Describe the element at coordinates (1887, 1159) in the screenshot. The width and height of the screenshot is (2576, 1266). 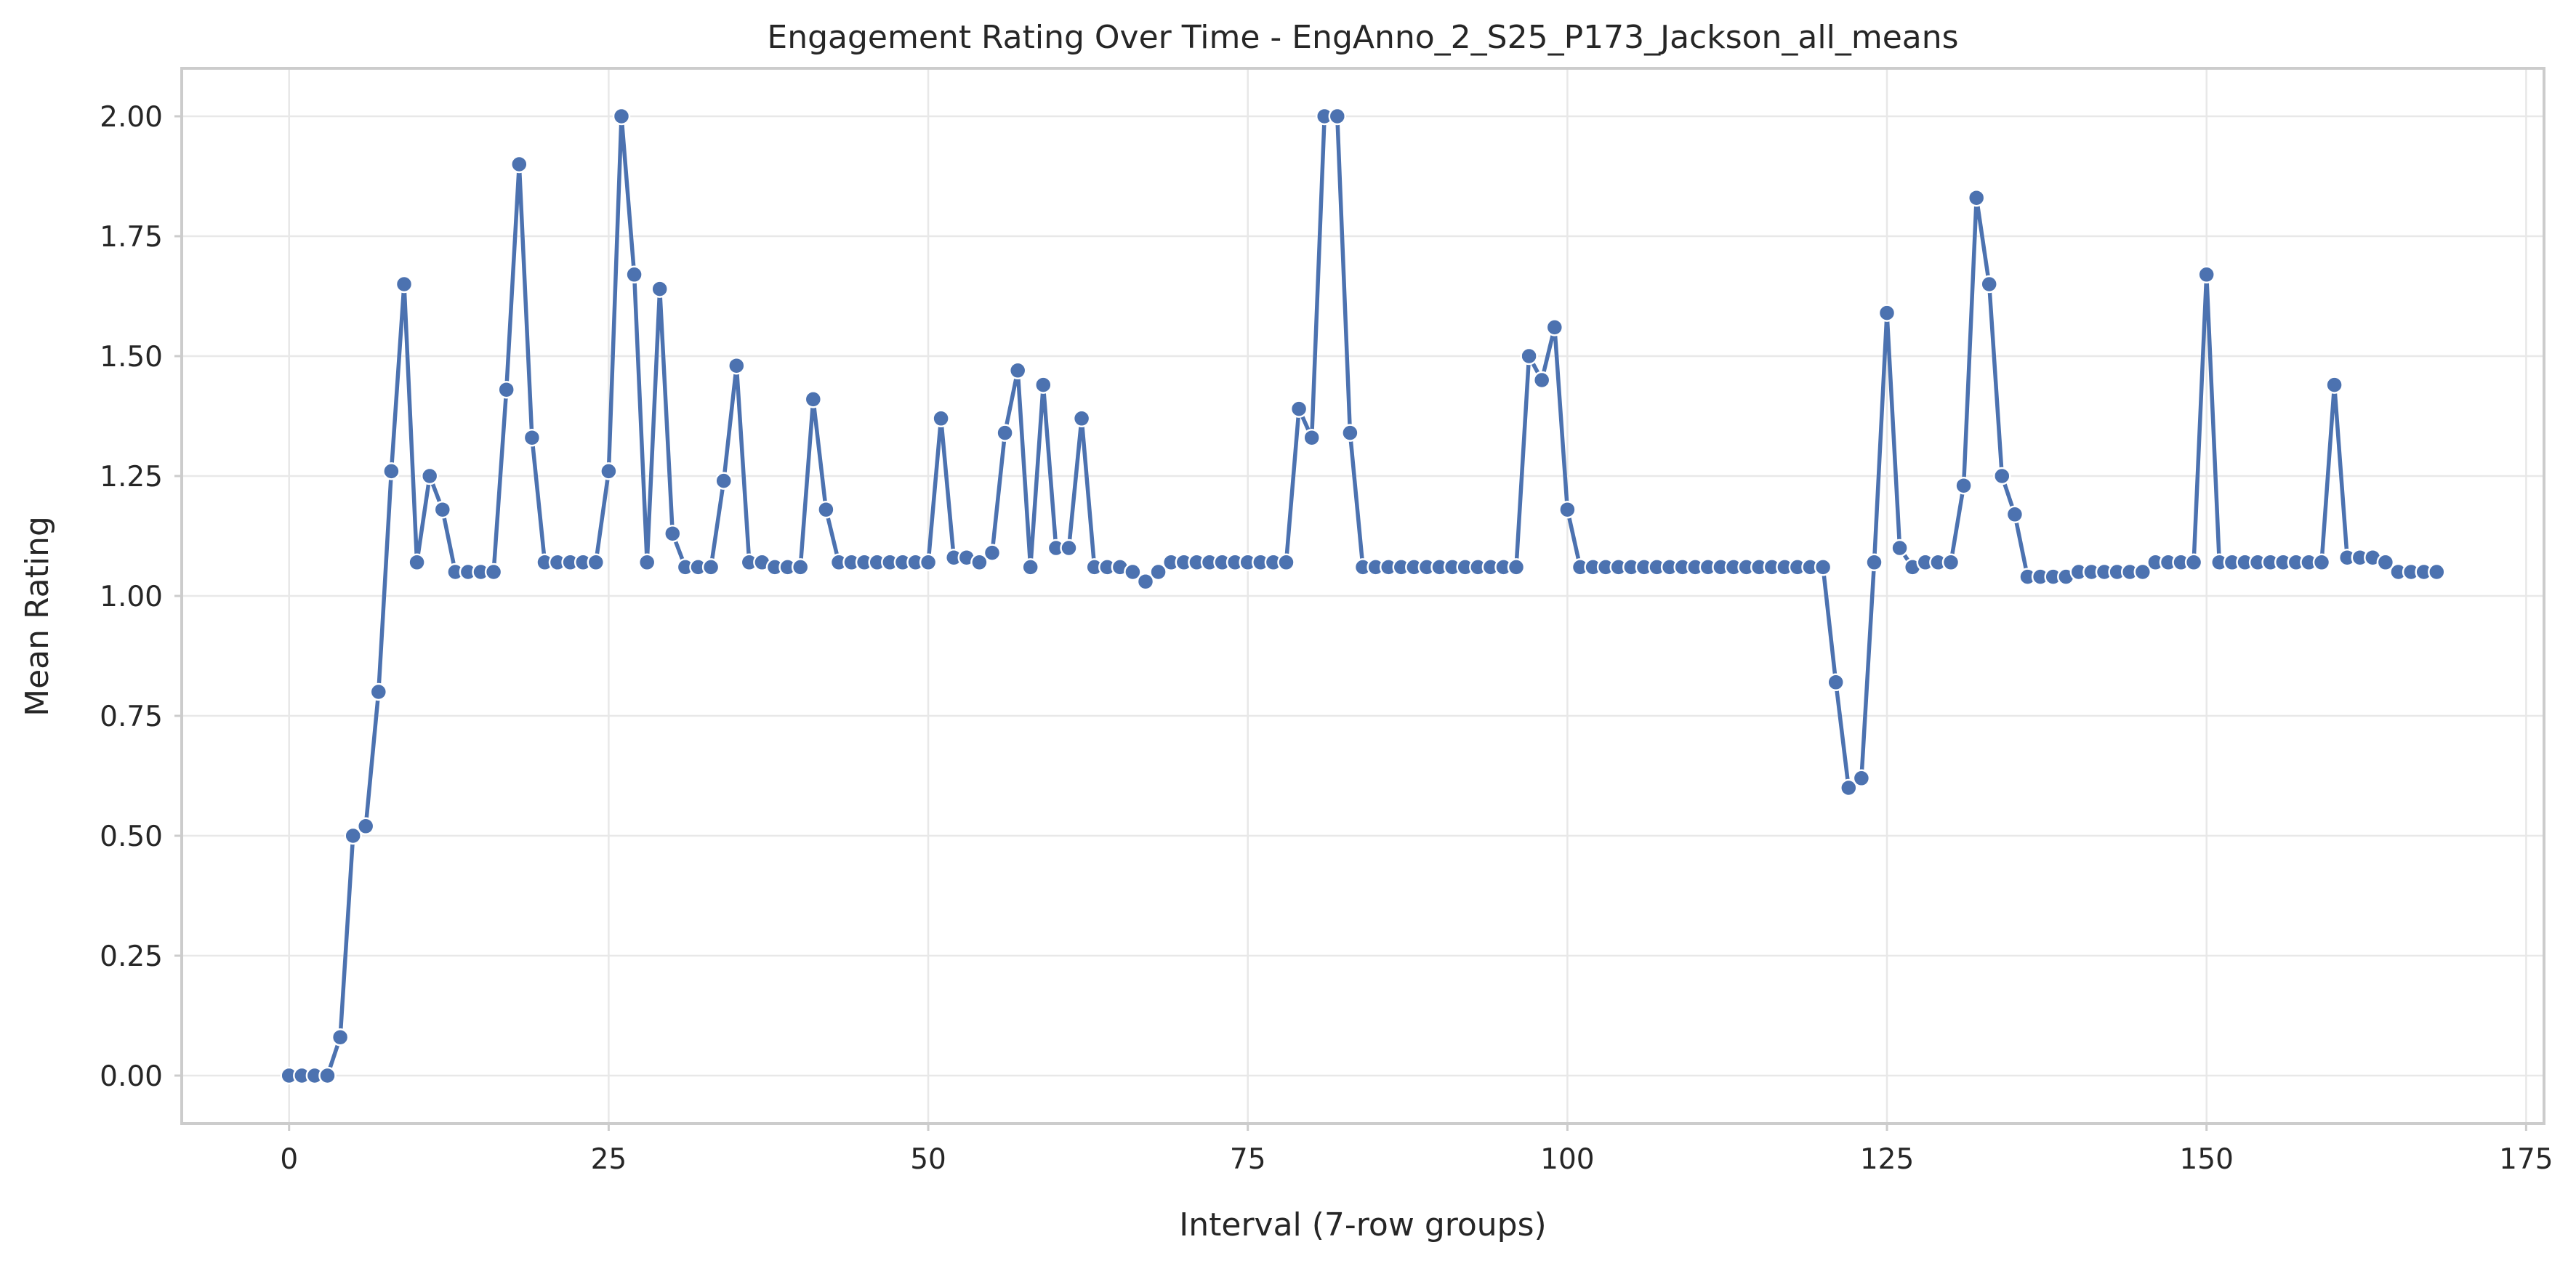
I see `x-tick-label: 125` at that location.